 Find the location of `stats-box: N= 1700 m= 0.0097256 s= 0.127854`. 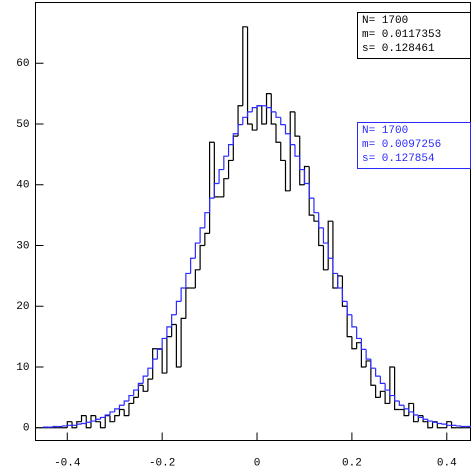

stats-box: N= 1700 m= 0.0097256 s= 0.127854 is located at coordinates (414, 145).